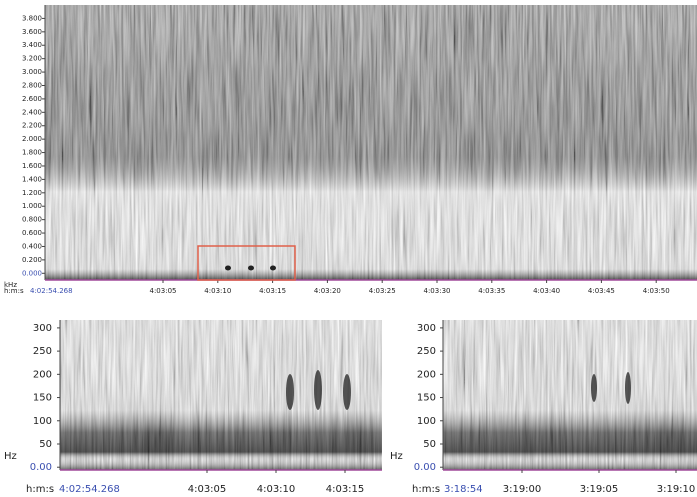 The height and width of the screenshot is (497, 697). Describe the element at coordinates (546, 291) in the screenshot. I see `x-tick-label: 4:03:40` at that location.